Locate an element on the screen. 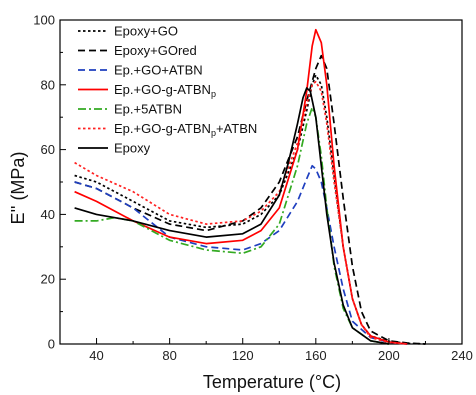  legend-label-5: Ep.+5ATBN is located at coordinates (148, 109).